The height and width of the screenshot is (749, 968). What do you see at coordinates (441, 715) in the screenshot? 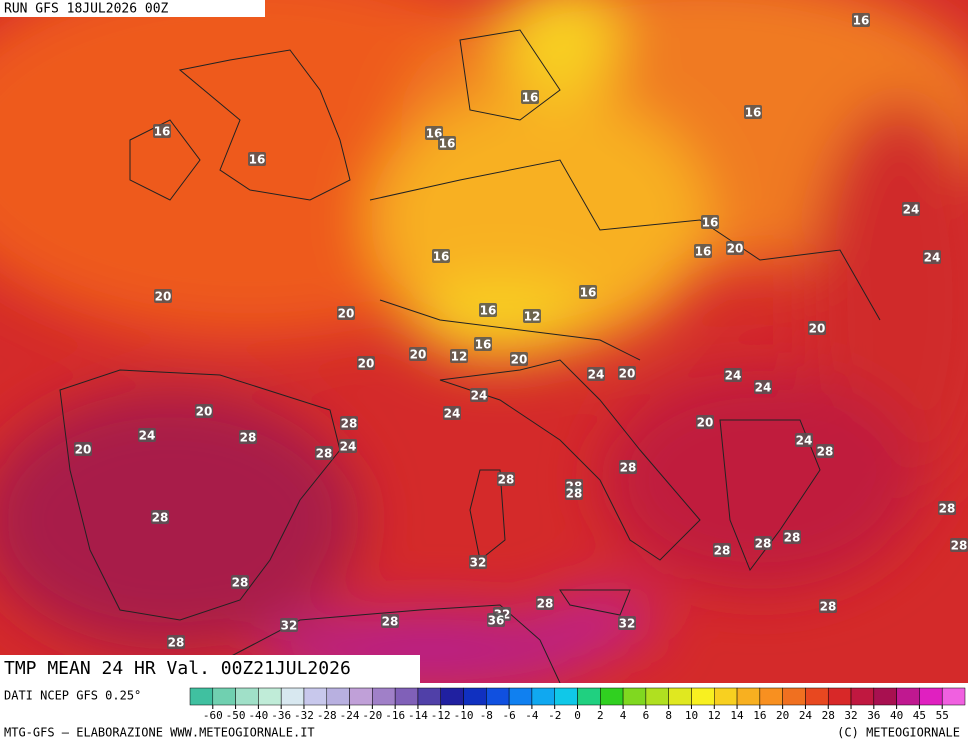
I see `legend-tick-label: -12` at bounding box center [441, 715].